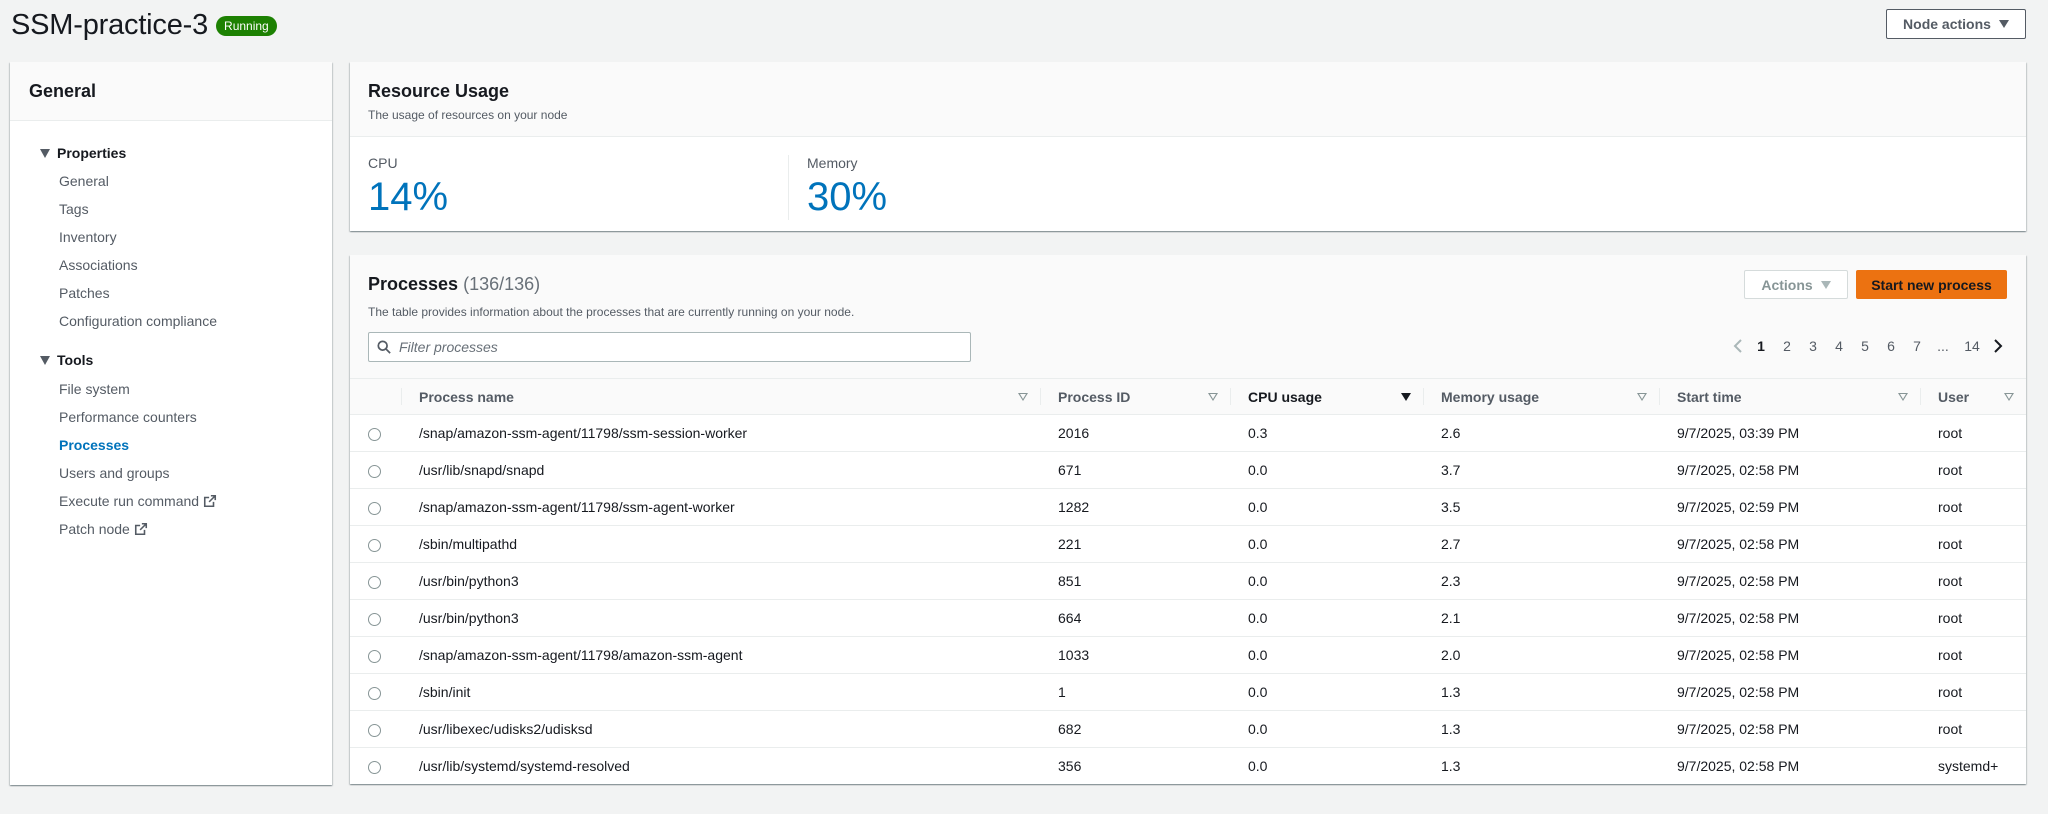 The width and height of the screenshot is (2048, 814). Describe the element at coordinates (1070, 766) in the screenshot. I see `process-id-cell: 356` at that location.